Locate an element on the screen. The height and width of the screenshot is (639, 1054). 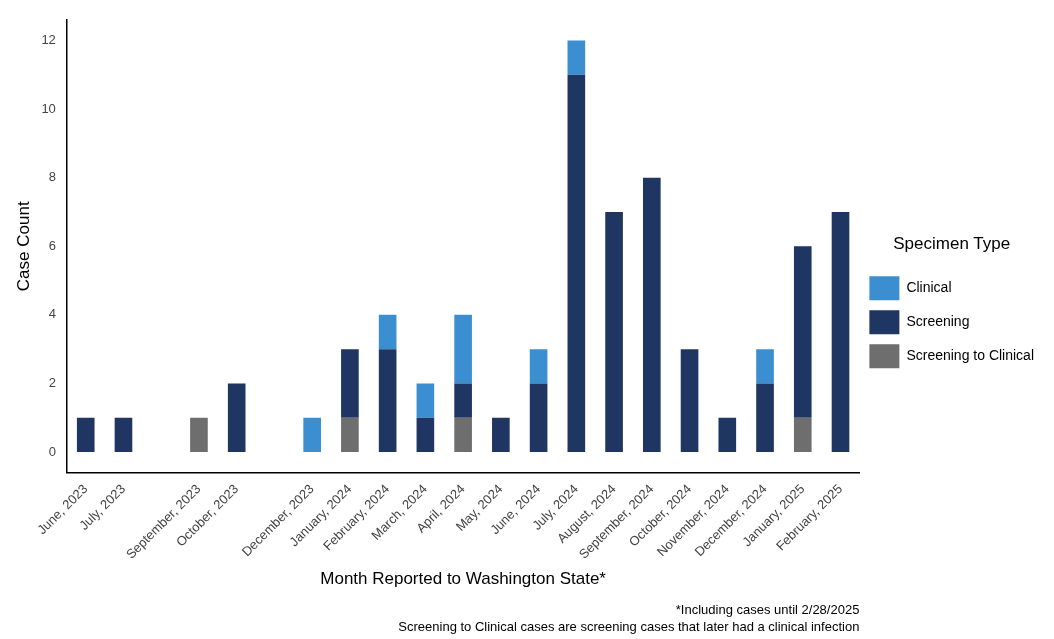
x-axis-title: Month Reported to Washington State* is located at coordinates (463, 579).